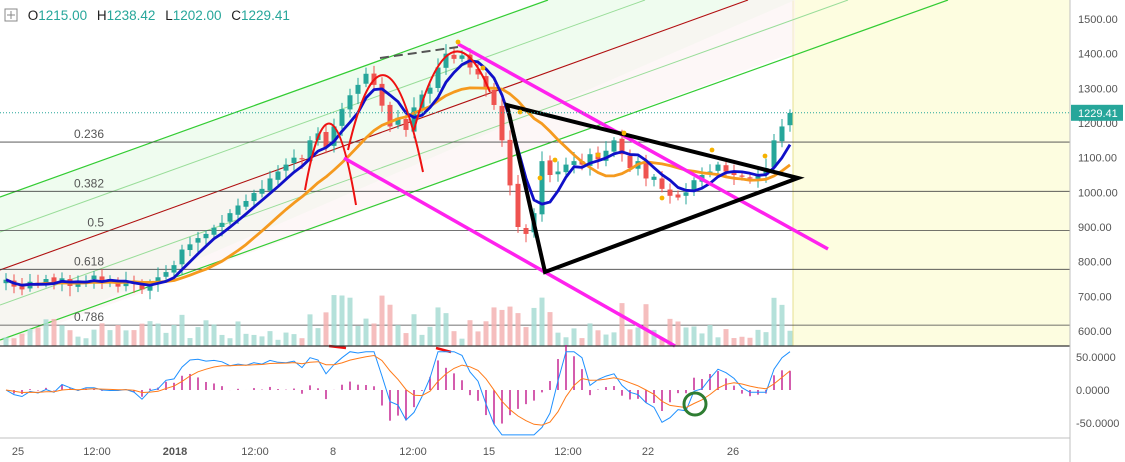 Image resolution: width=1125 pixels, height=462 pixels. I want to click on ohlc-close-value: 1229.41, so click(265, 15).